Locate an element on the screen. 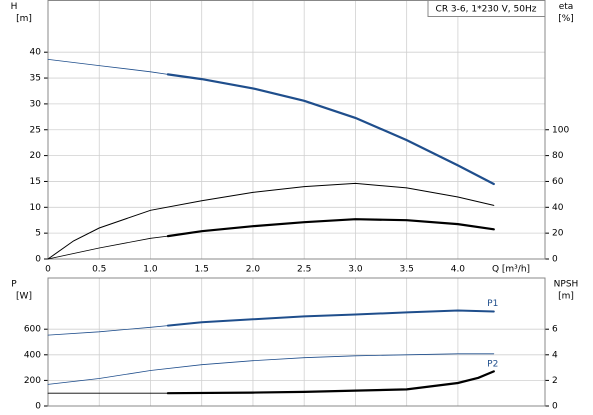  y-tick-label: 35 is located at coordinates (35, 79).